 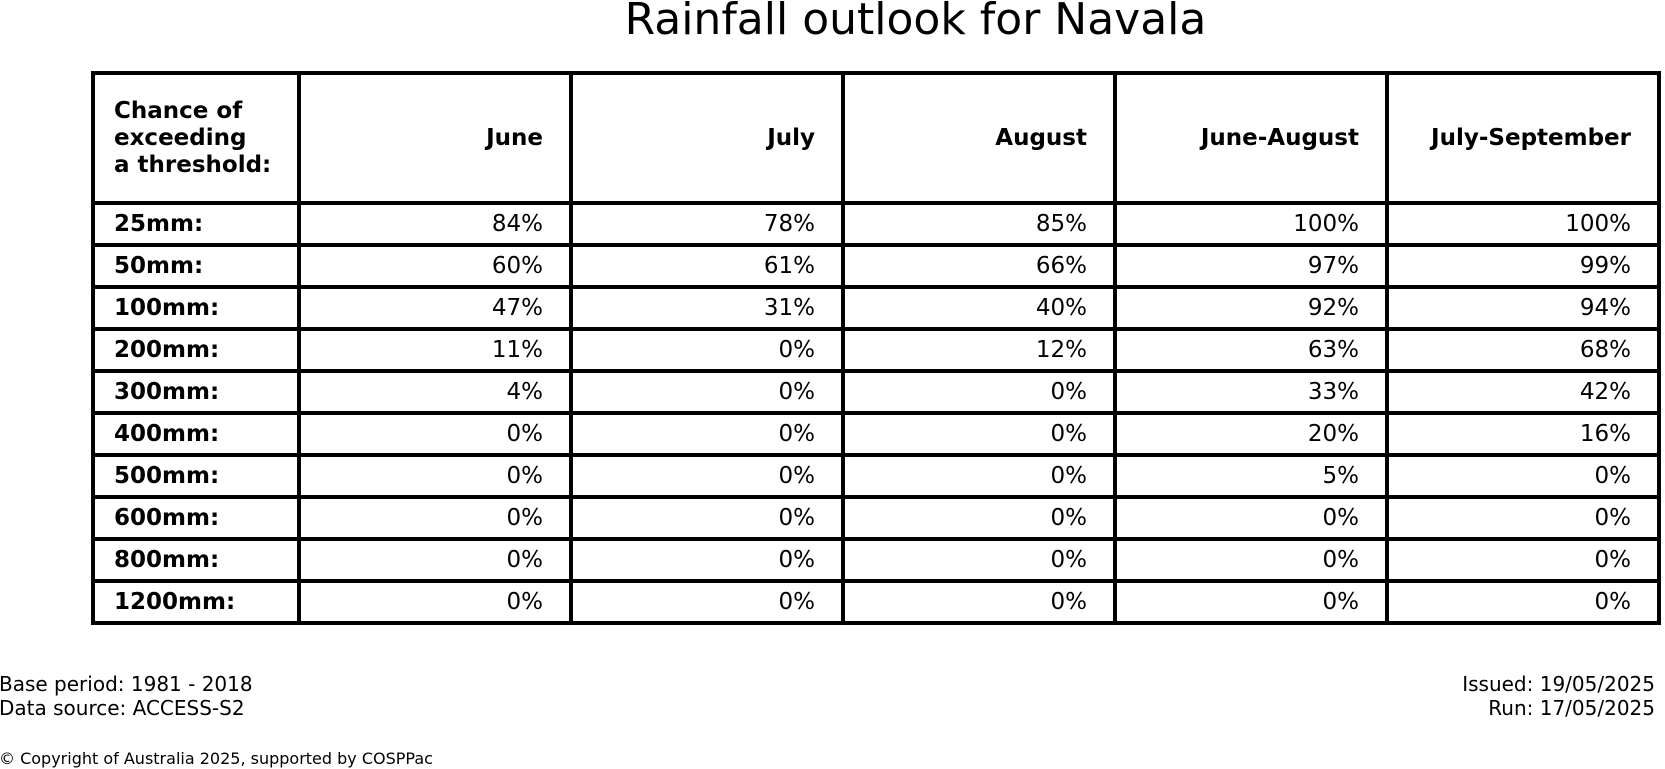 I want to click on column-header: July, so click(x=707, y=138).